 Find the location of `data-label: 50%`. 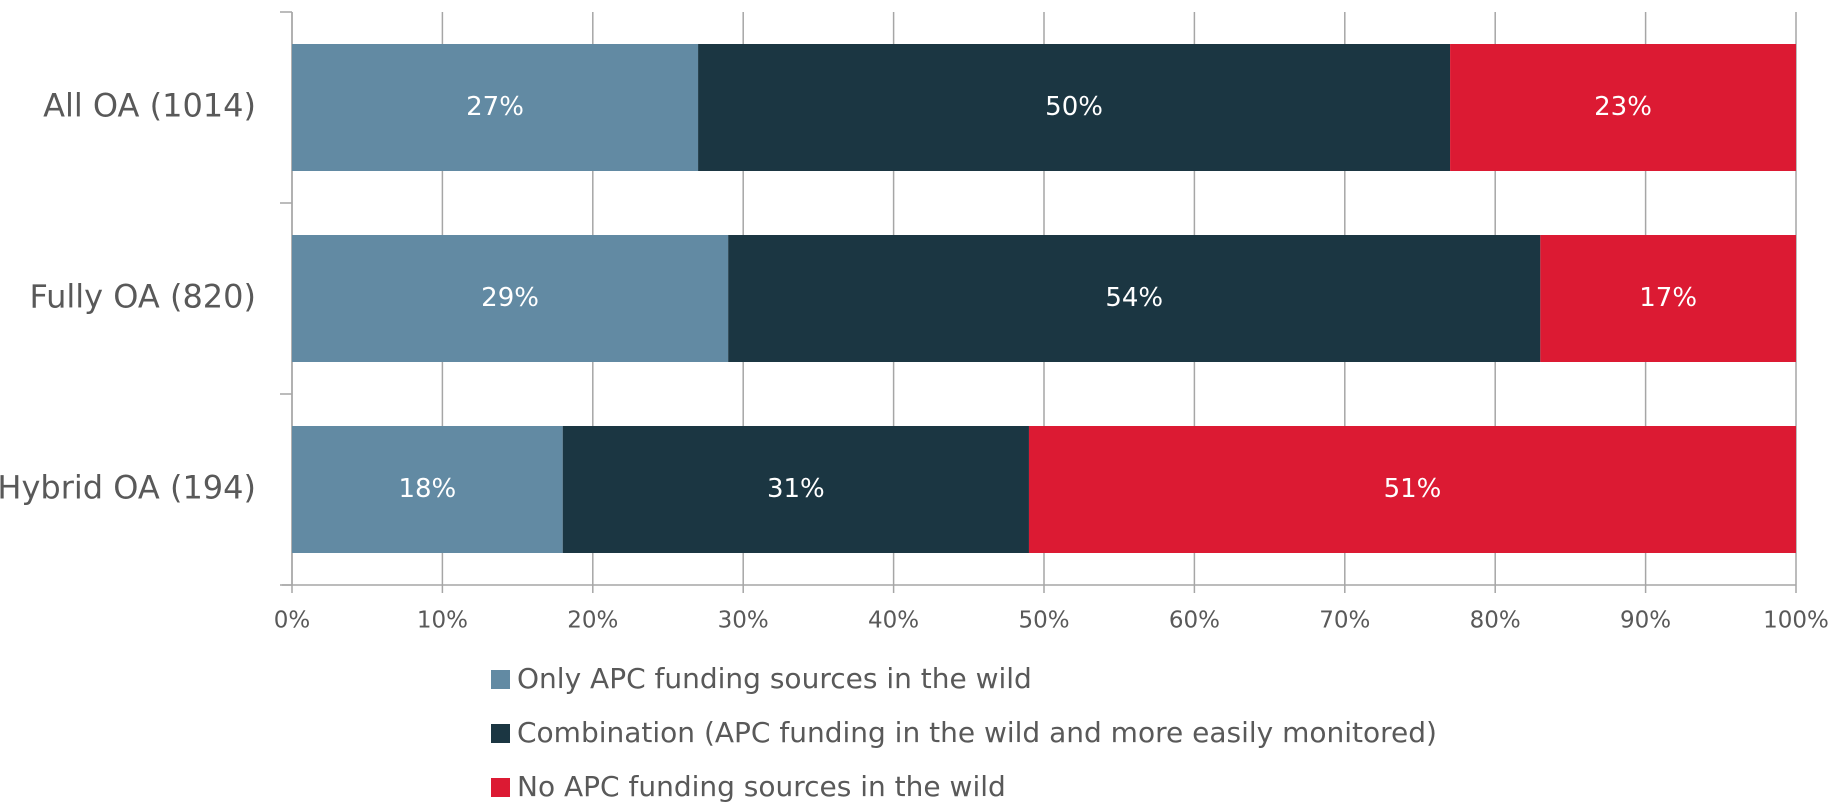

data-label: 50% is located at coordinates (1074, 107).